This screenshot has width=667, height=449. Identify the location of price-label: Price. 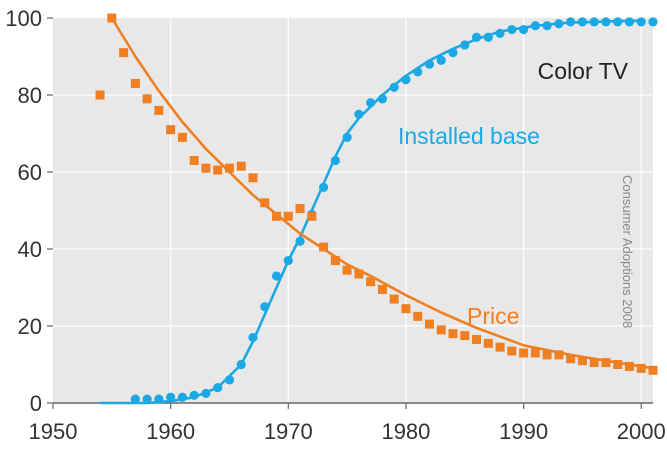
(493, 316).